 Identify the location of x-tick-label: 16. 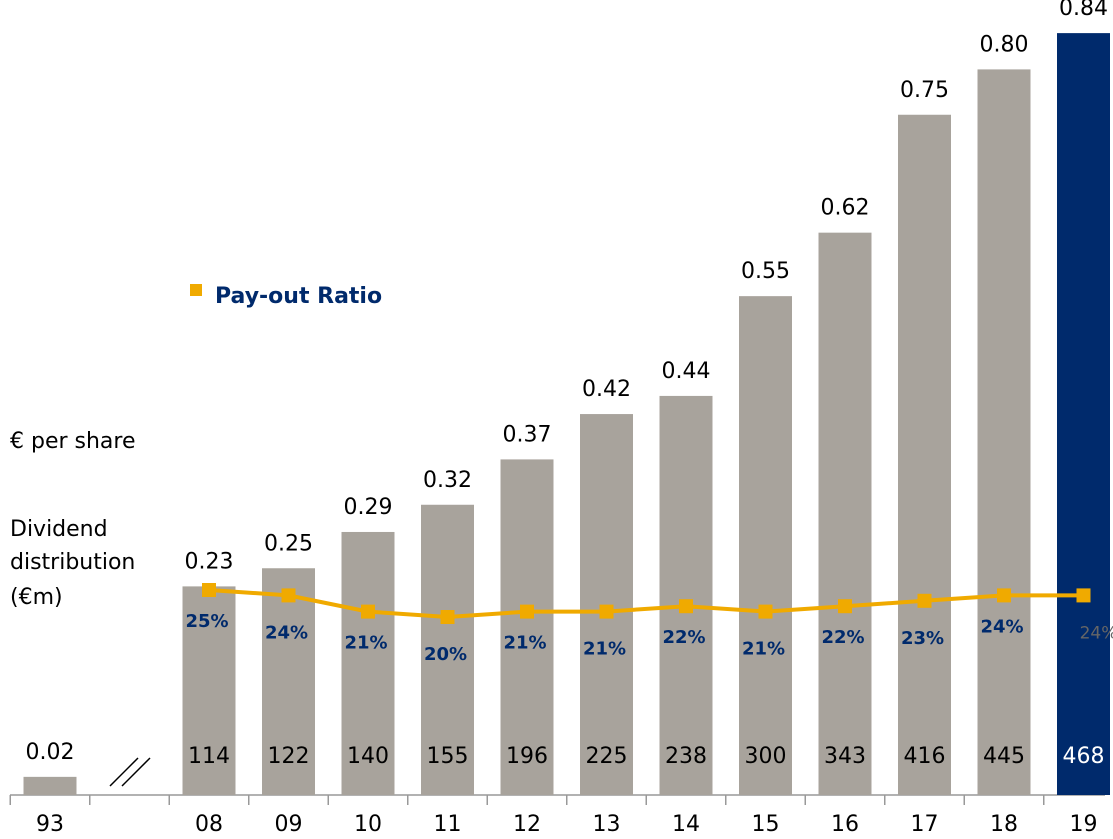
(845, 824).